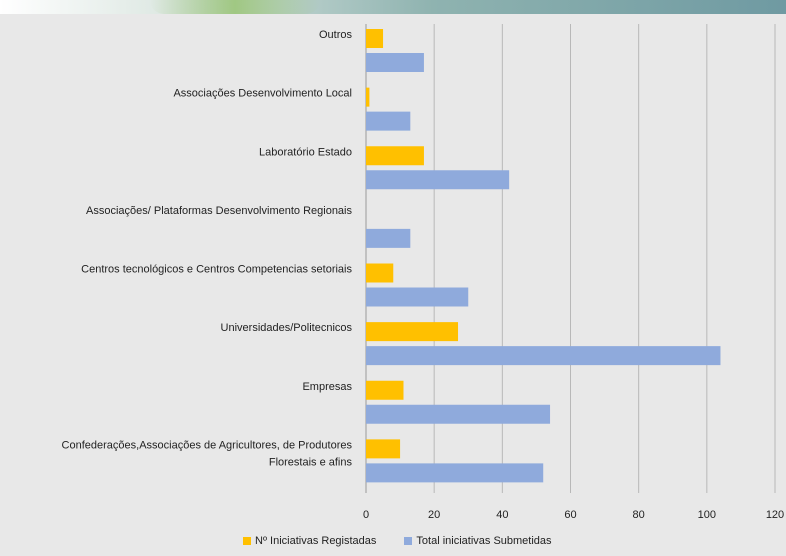 The height and width of the screenshot is (556, 786). What do you see at coordinates (408, 541) in the screenshot?
I see `legend-swatch-submetidas` at bounding box center [408, 541].